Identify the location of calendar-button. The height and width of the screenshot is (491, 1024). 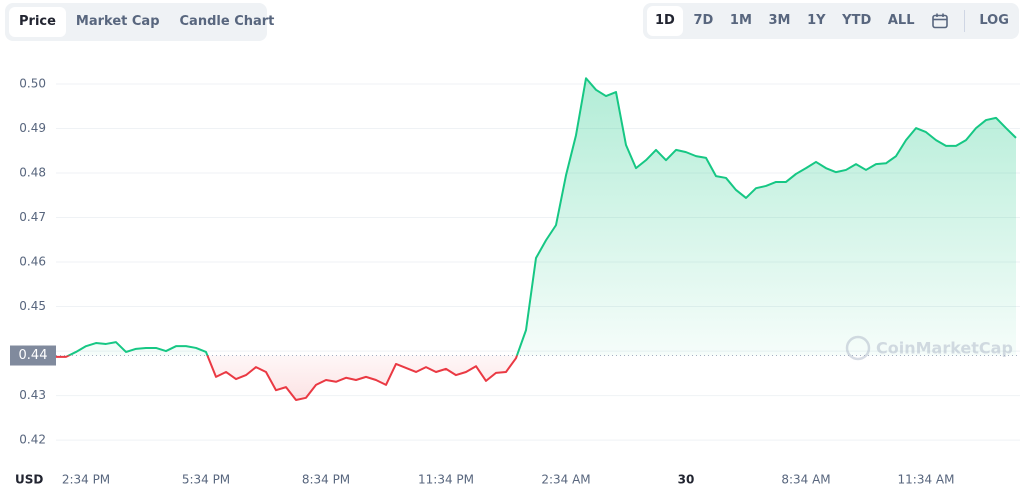
(940, 21).